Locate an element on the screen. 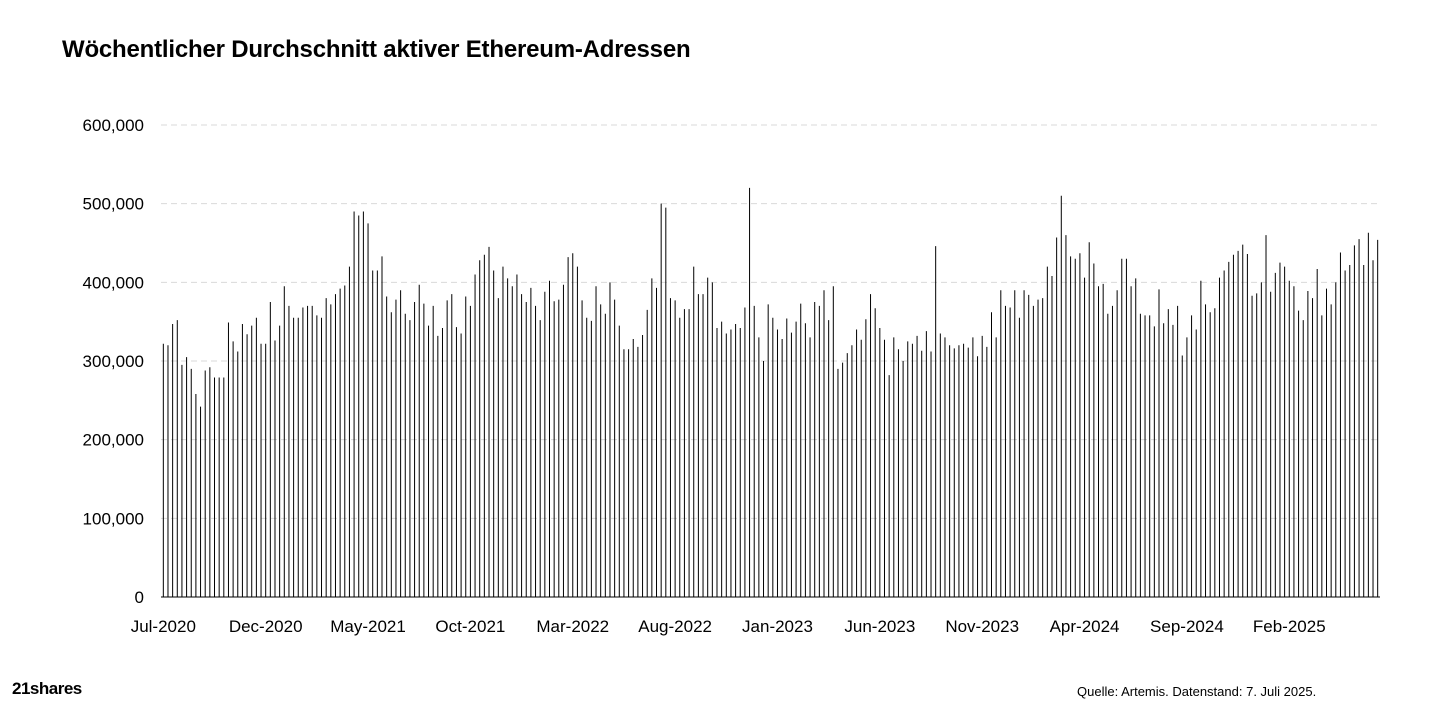 Image resolution: width=1440 pixels, height=710 pixels. y-tick-label: 200,000 is located at coordinates (113, 440).